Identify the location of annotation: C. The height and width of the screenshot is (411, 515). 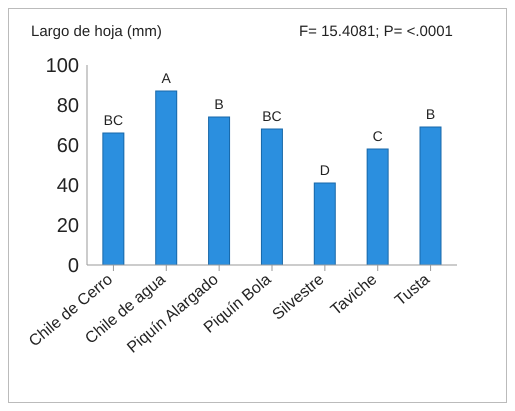
(377, 136).